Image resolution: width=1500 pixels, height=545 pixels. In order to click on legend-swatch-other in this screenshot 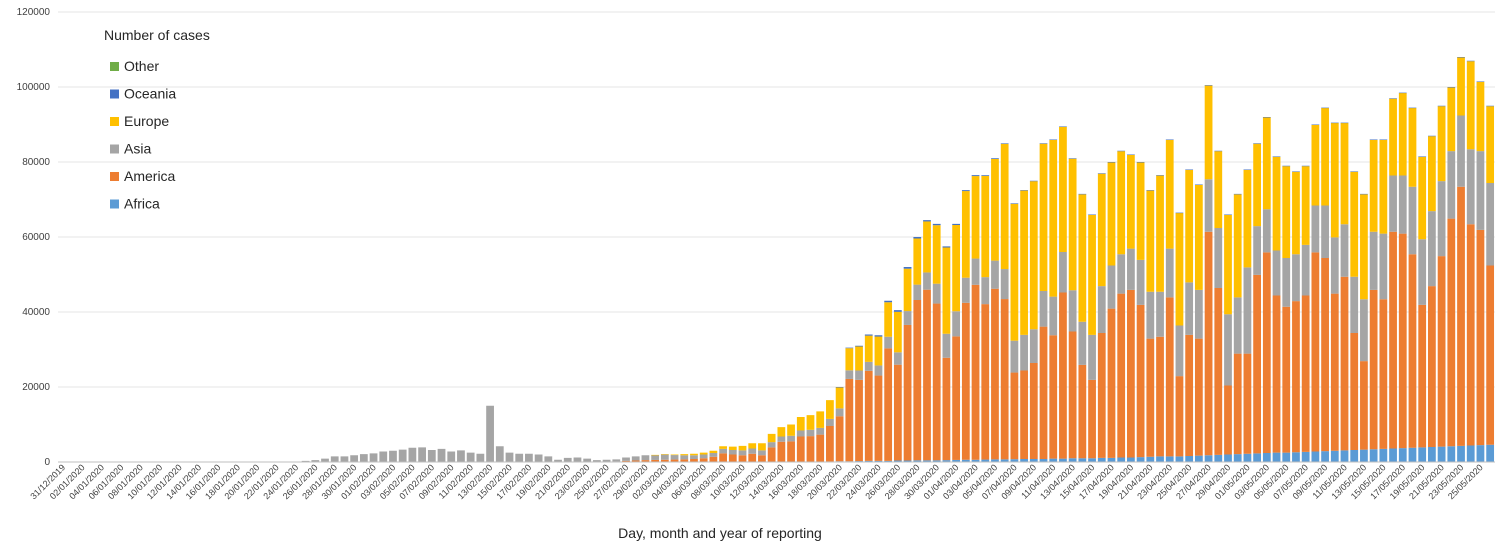, I will do `click(114, 66)`.